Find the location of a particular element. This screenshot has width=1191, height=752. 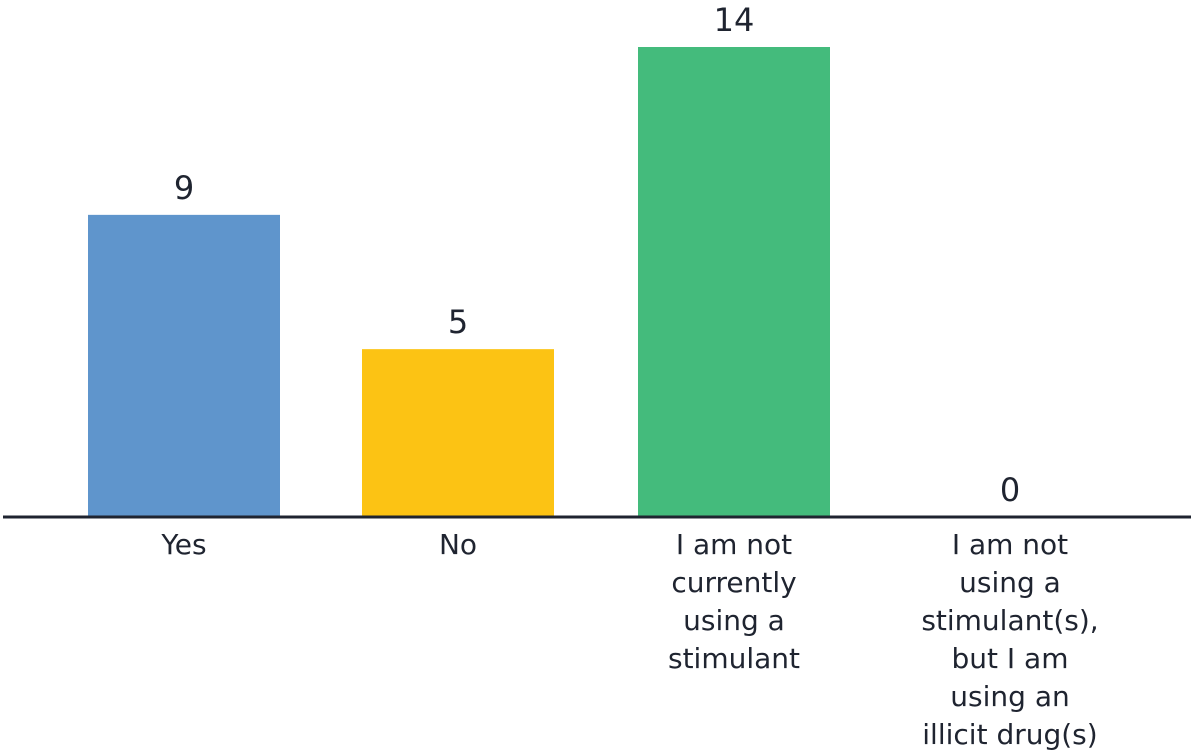

category-label-1-line-0: No is located at coordinates (458, 544).